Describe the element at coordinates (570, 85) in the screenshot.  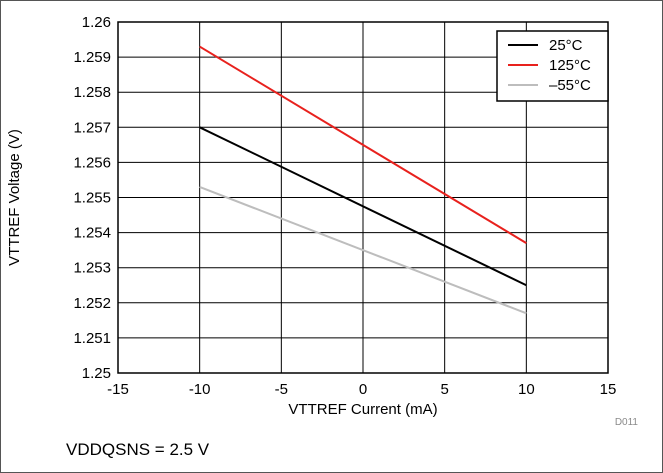
I see `legend-label: –55°C` at that location.